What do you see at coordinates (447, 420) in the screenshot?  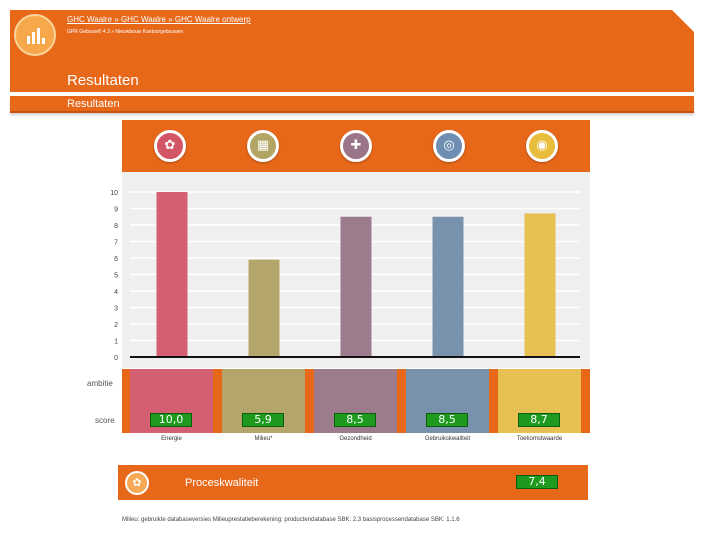 I see `score-gebruikskwaliteit: 8,5` at bounding box center [447, 420].